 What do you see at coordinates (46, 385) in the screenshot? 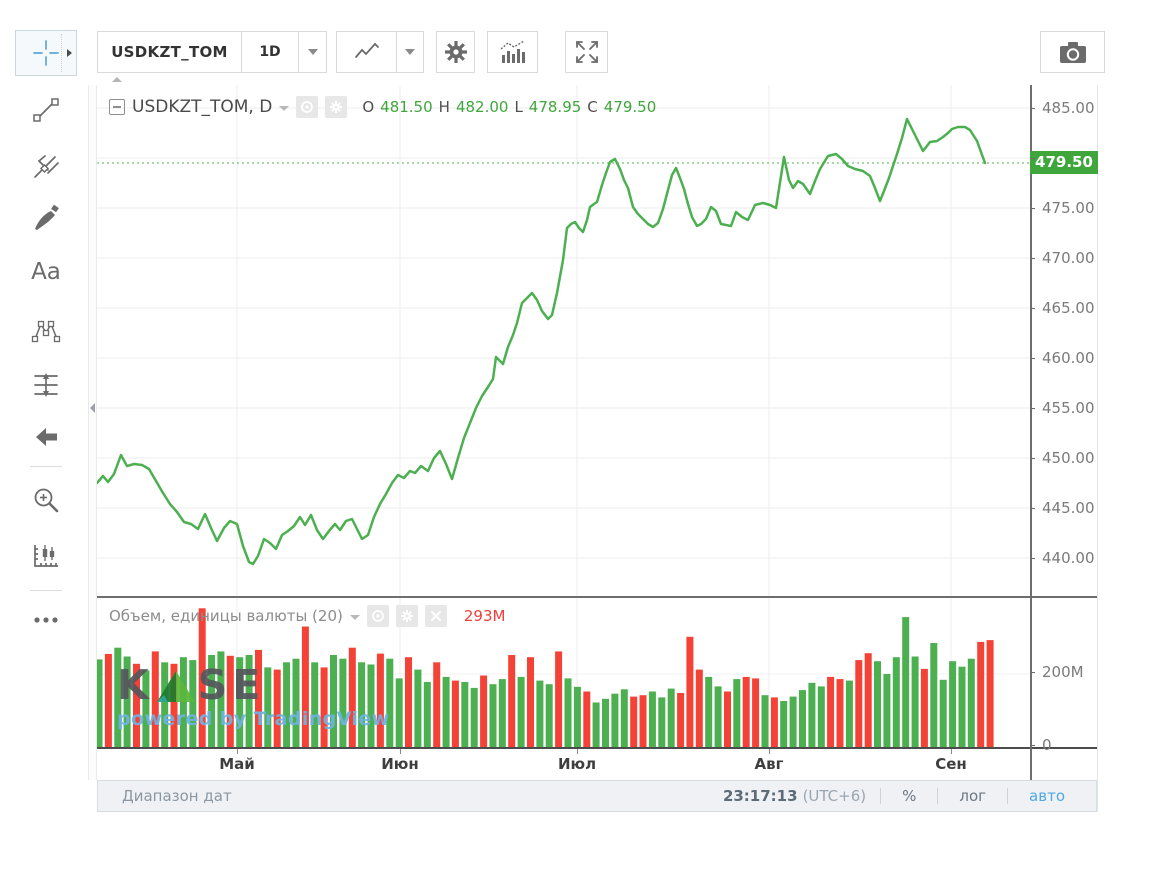
I see `tool-long-short-position` at bounding box center [46, 385].